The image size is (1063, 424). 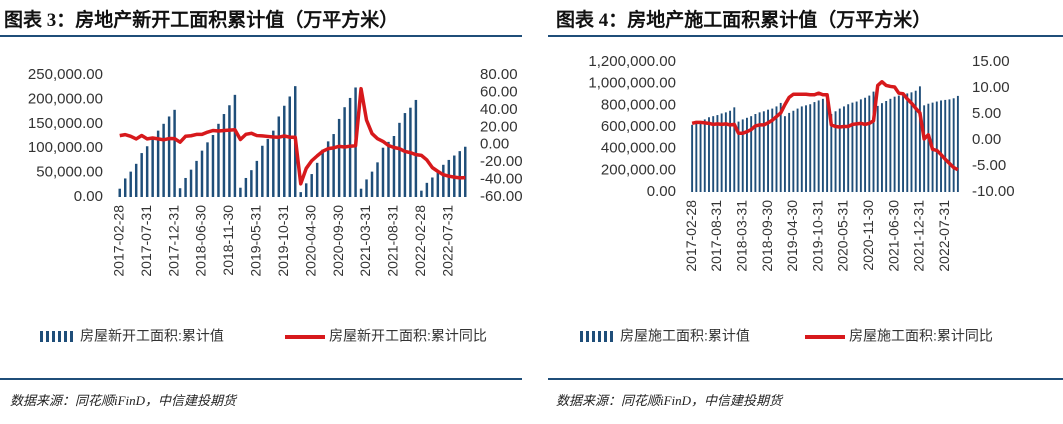 I want to click on x-tick-label: 2021-03-31, so click(x=365, y=241).